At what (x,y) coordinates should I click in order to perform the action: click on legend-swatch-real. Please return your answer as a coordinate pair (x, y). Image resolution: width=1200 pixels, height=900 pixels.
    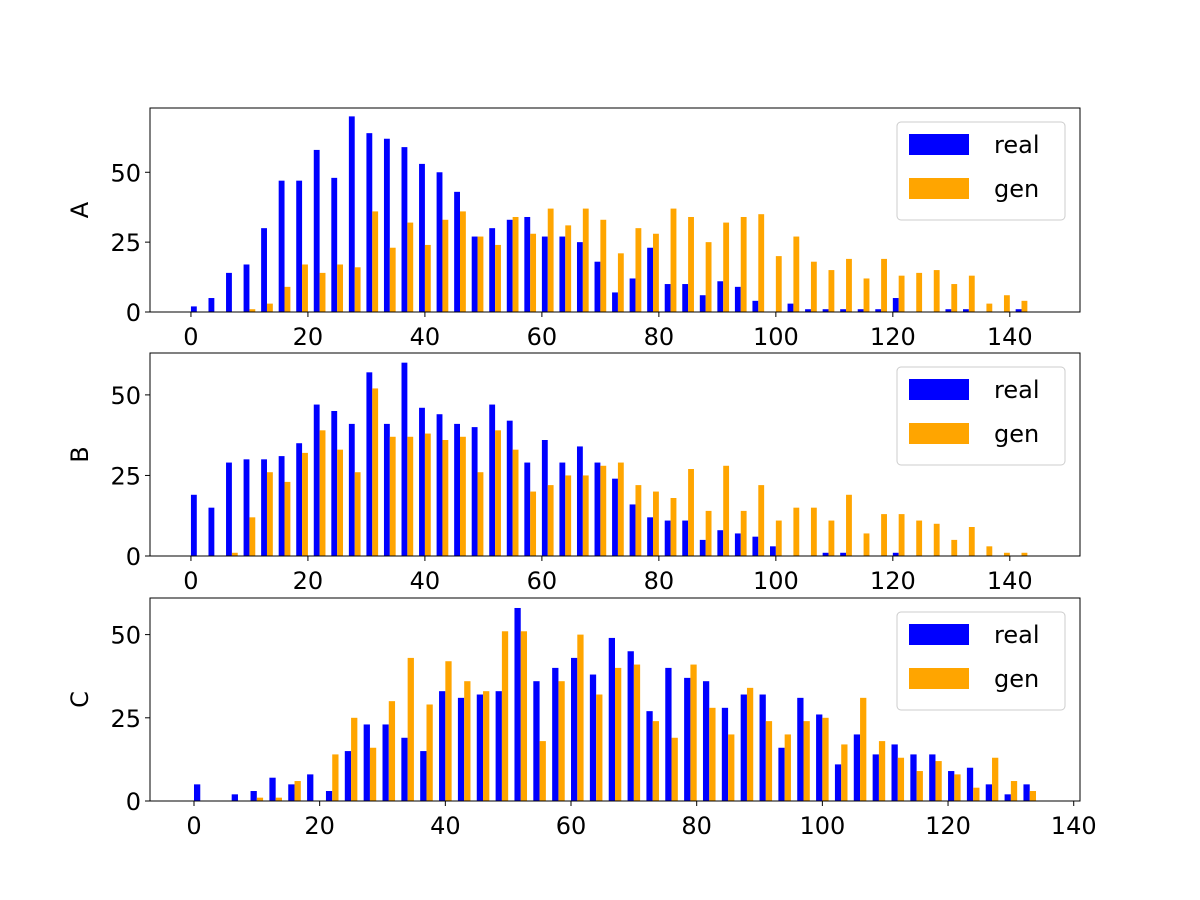
    Looking at the image, I should click on (939, 634).